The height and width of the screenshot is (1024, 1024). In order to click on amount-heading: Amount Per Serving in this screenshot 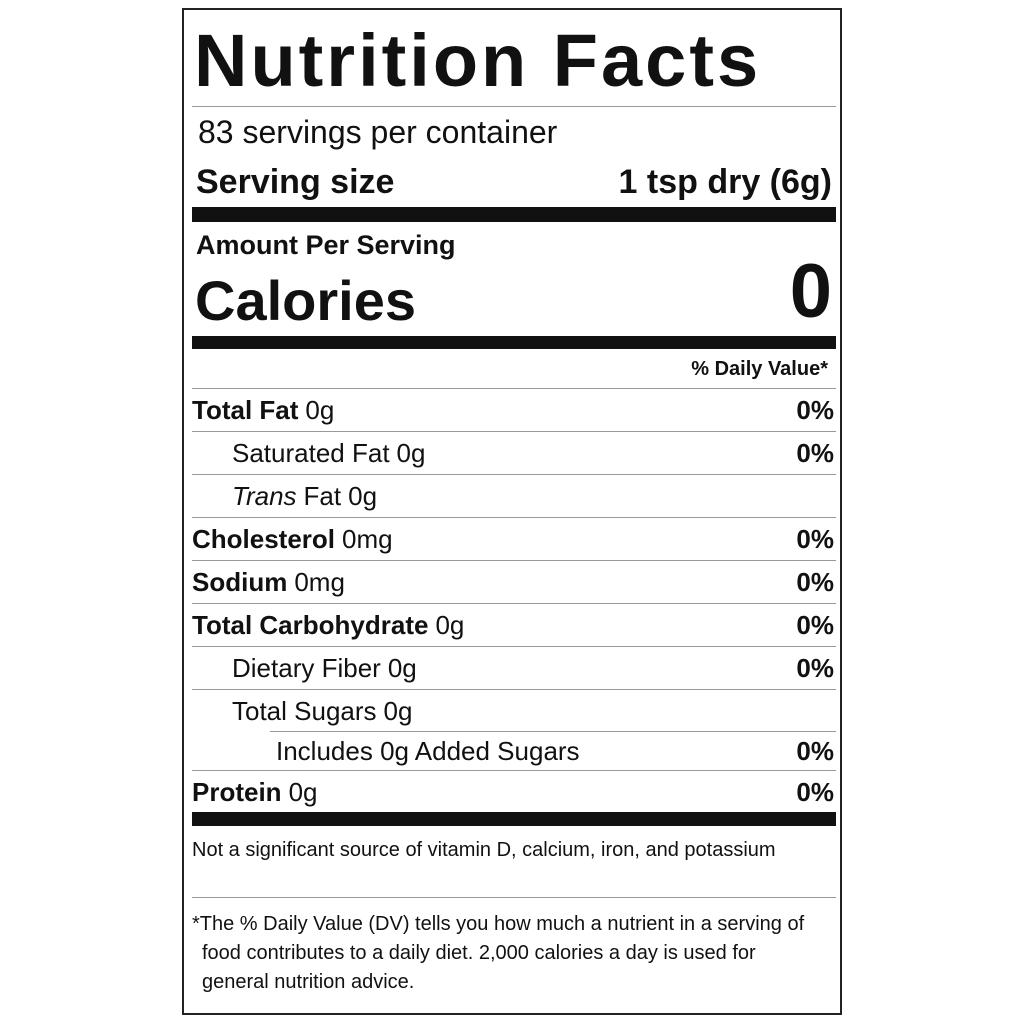, I will do `click(326, 245)`.